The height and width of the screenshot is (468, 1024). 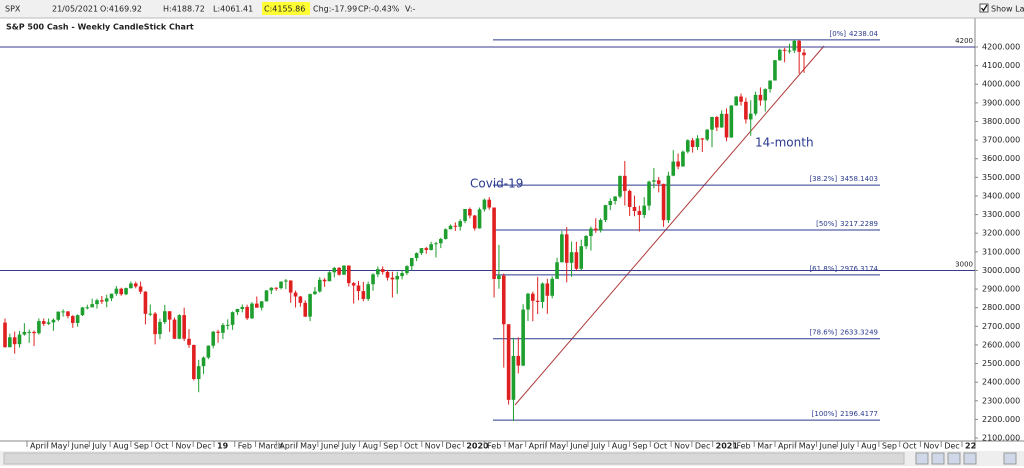 I want to click on x-tick-label: Sep, so click(x=390, y=446).